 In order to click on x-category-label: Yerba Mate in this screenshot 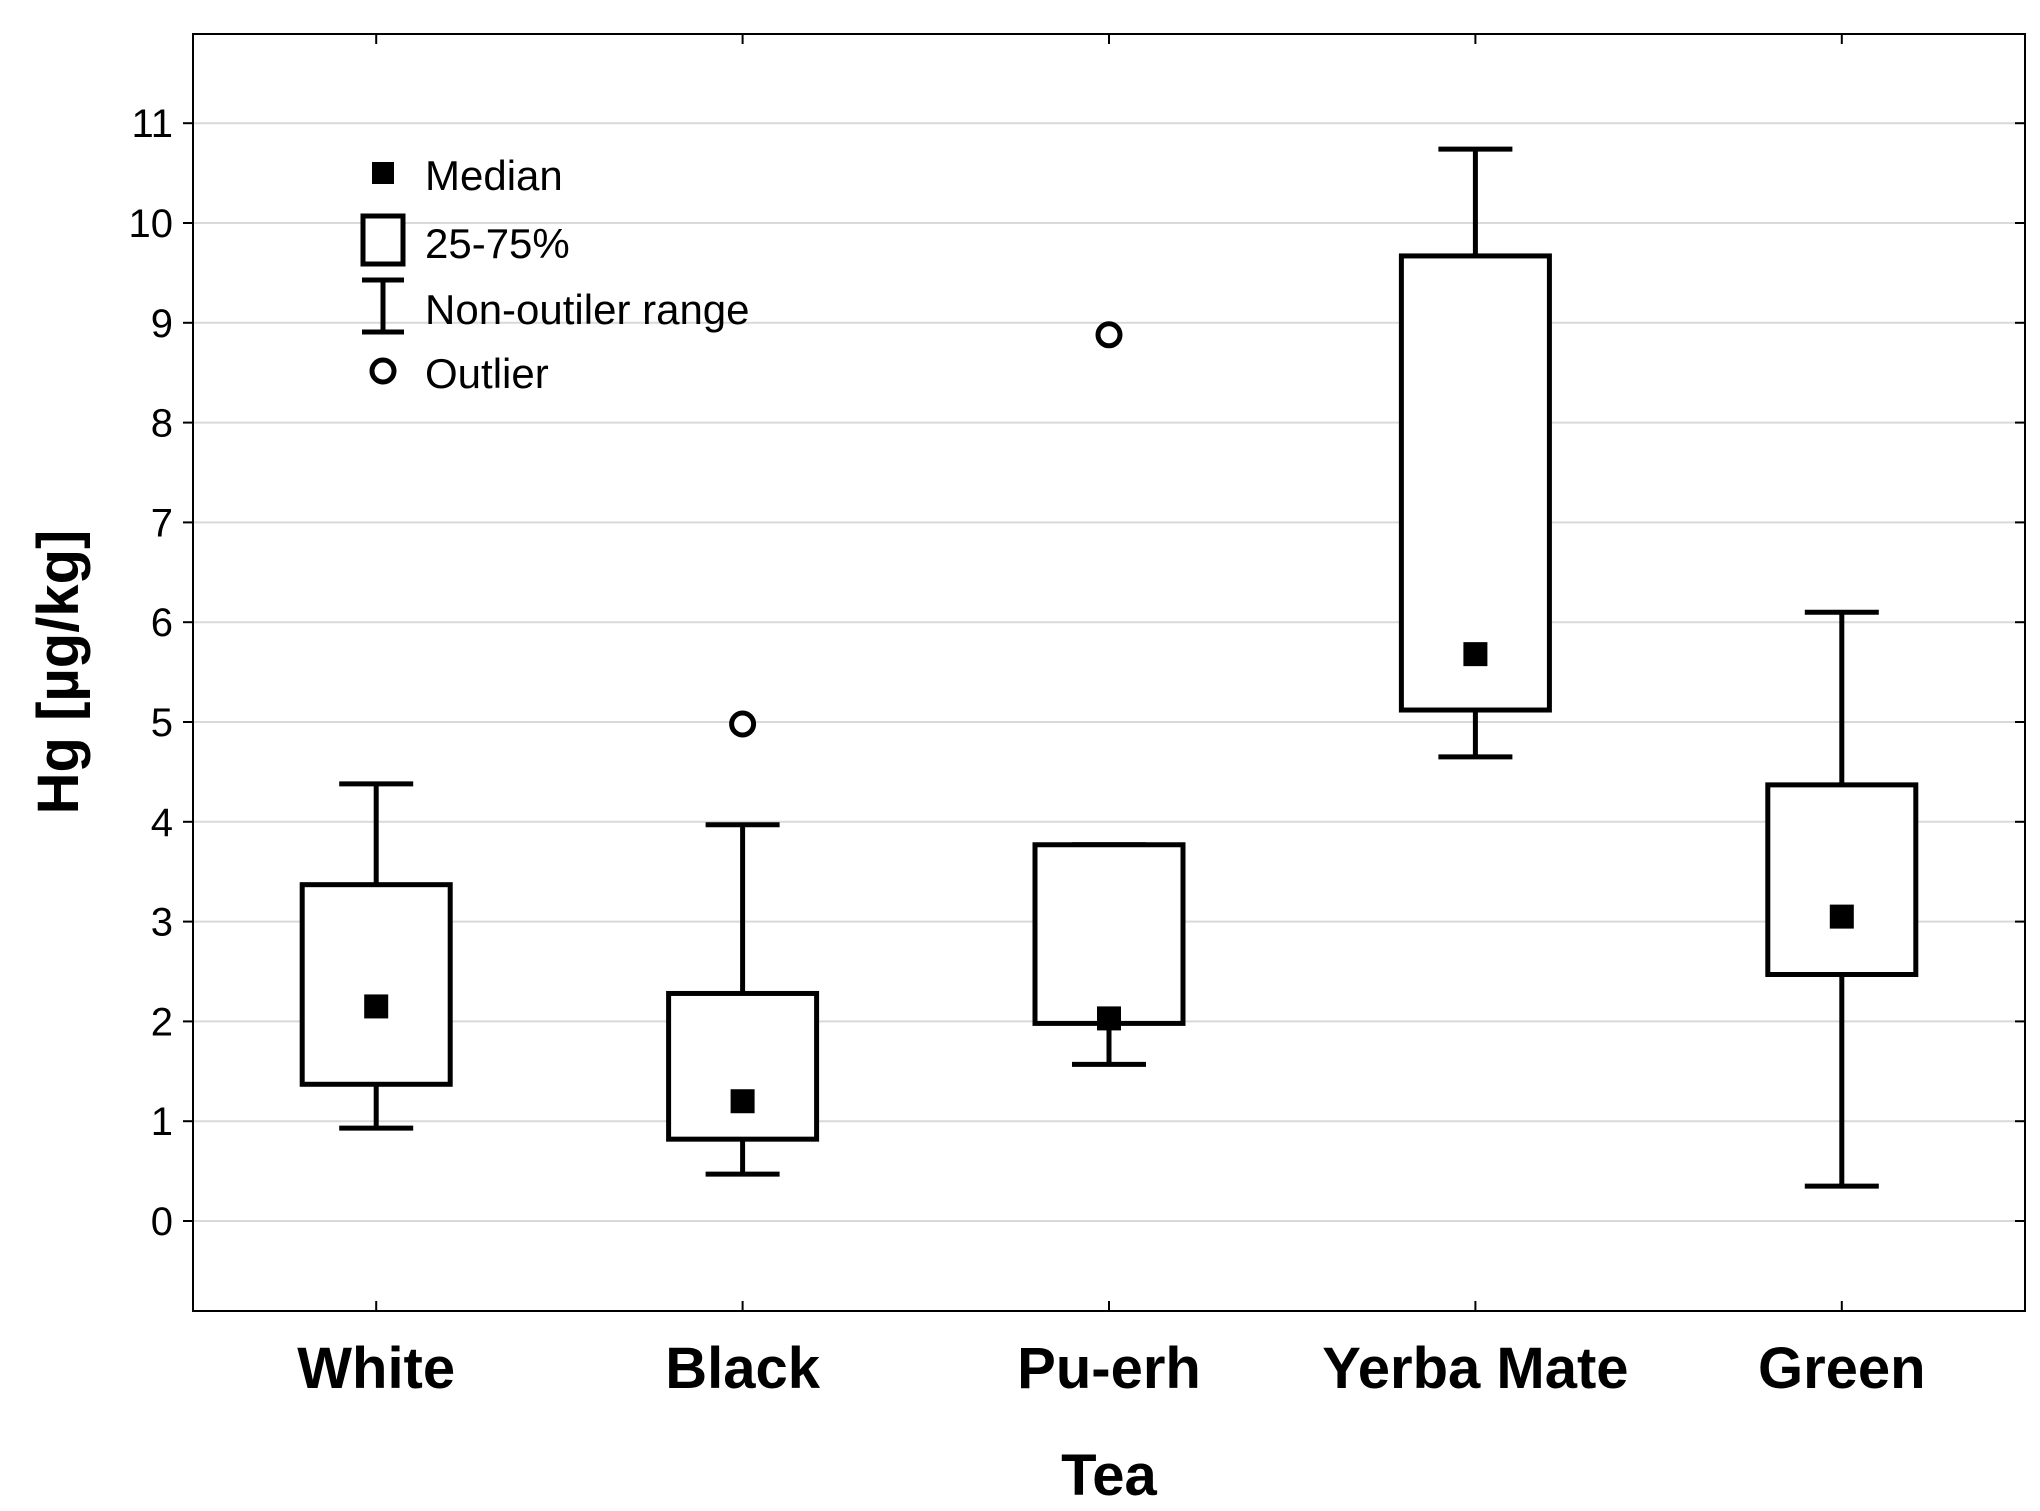, I will do `click(1475, 1368)`.